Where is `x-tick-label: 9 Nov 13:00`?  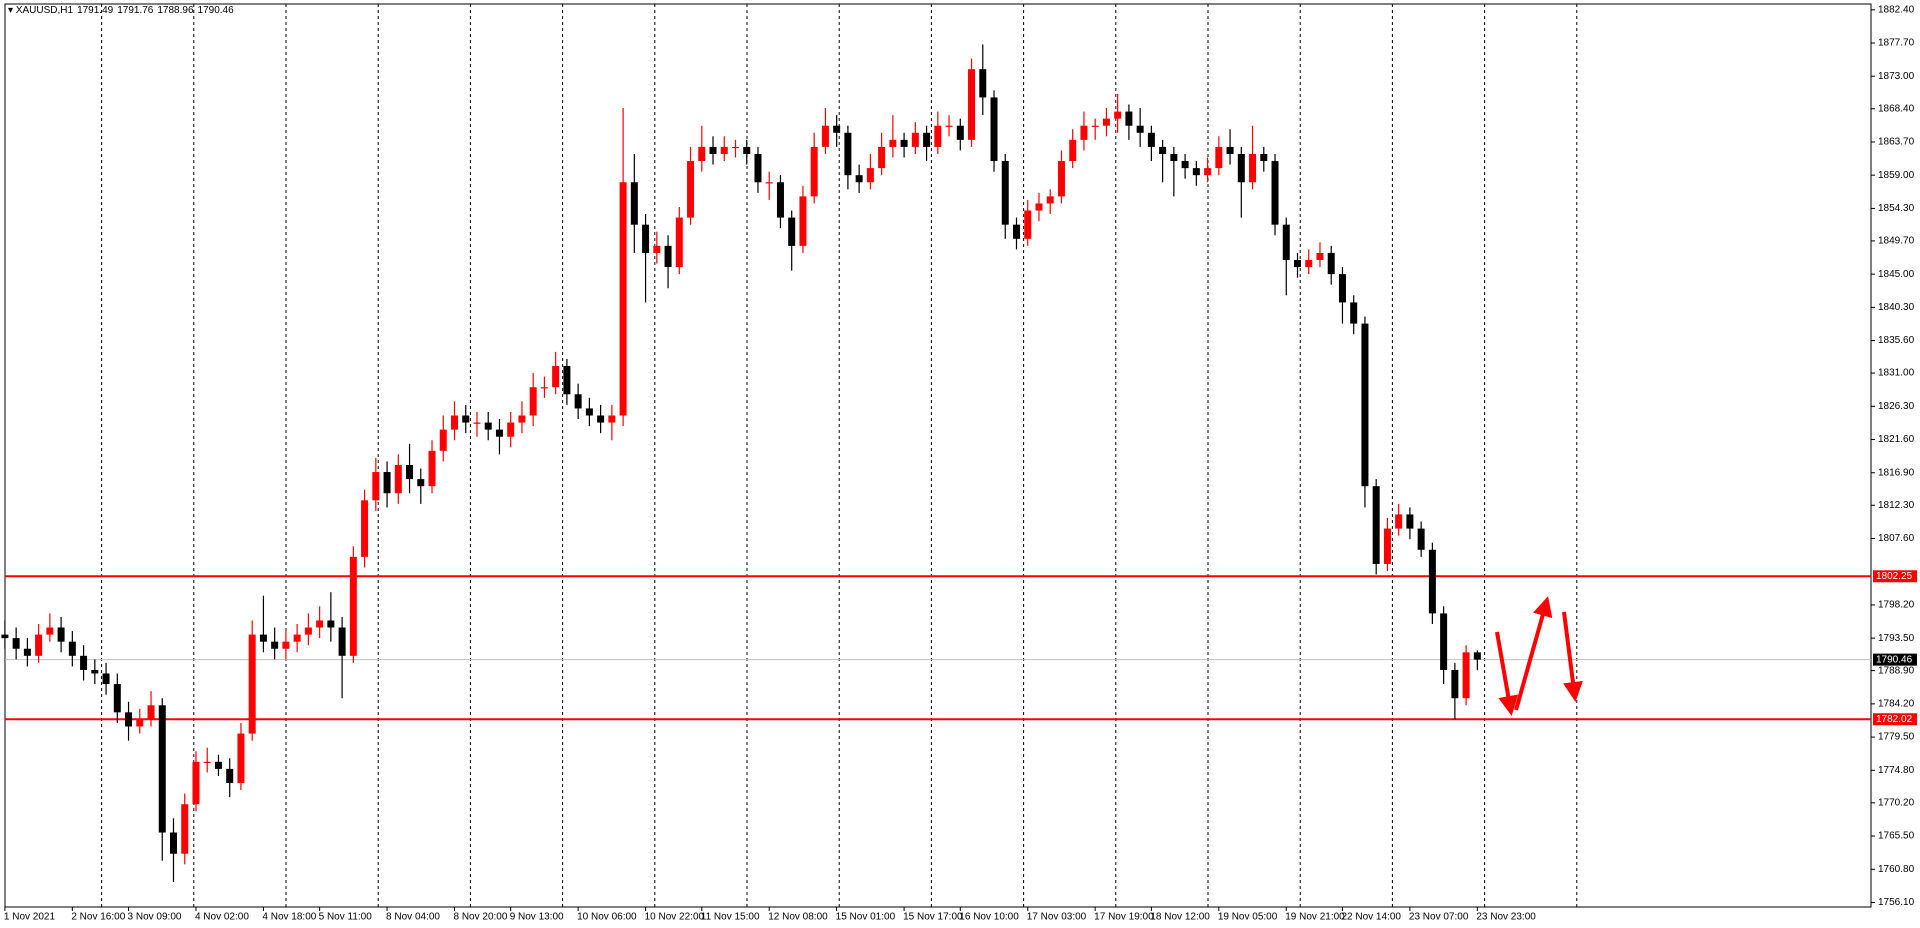
x-tick-label: 9 Nov 13:00 is located at coordinates (537, 917).